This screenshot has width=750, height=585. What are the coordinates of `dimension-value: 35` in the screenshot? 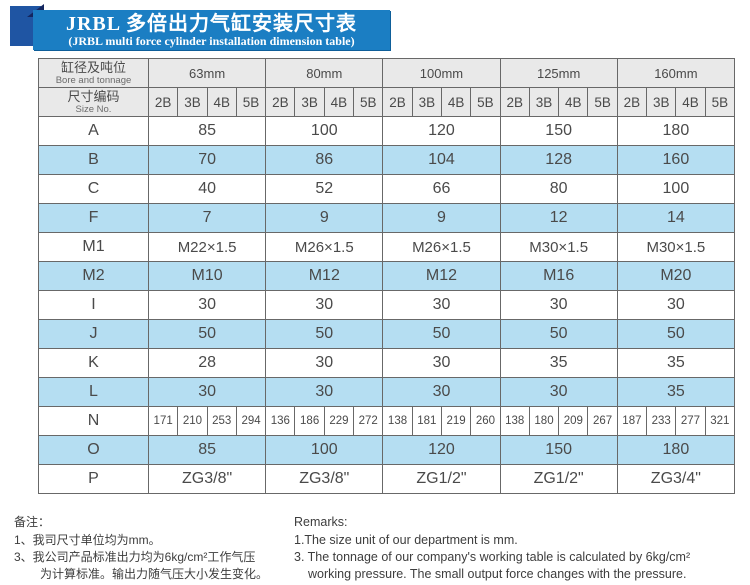 It's located at (676, 392).